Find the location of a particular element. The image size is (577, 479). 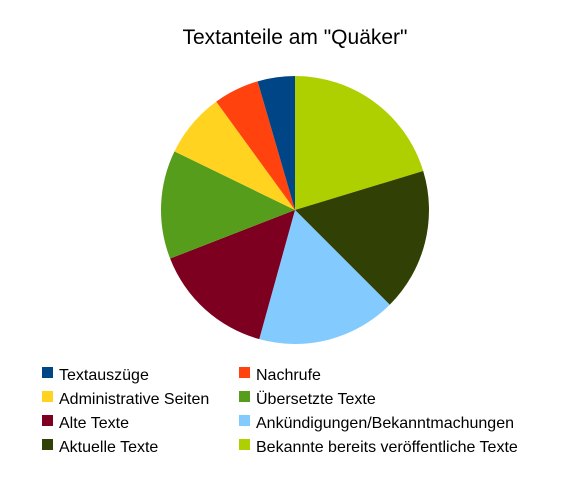

legend-label: Nachrufe is located at coordinates (288, 375).